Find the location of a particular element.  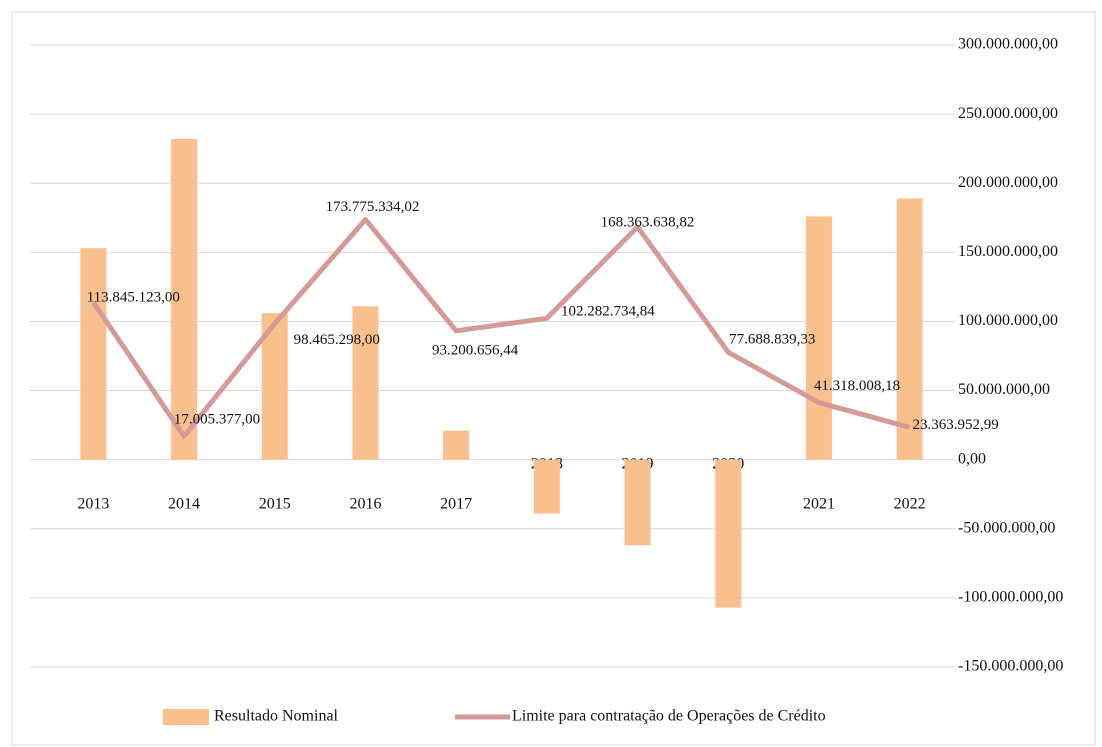

data-label: 77.688.839,33 is located at coordinates (772, 340).